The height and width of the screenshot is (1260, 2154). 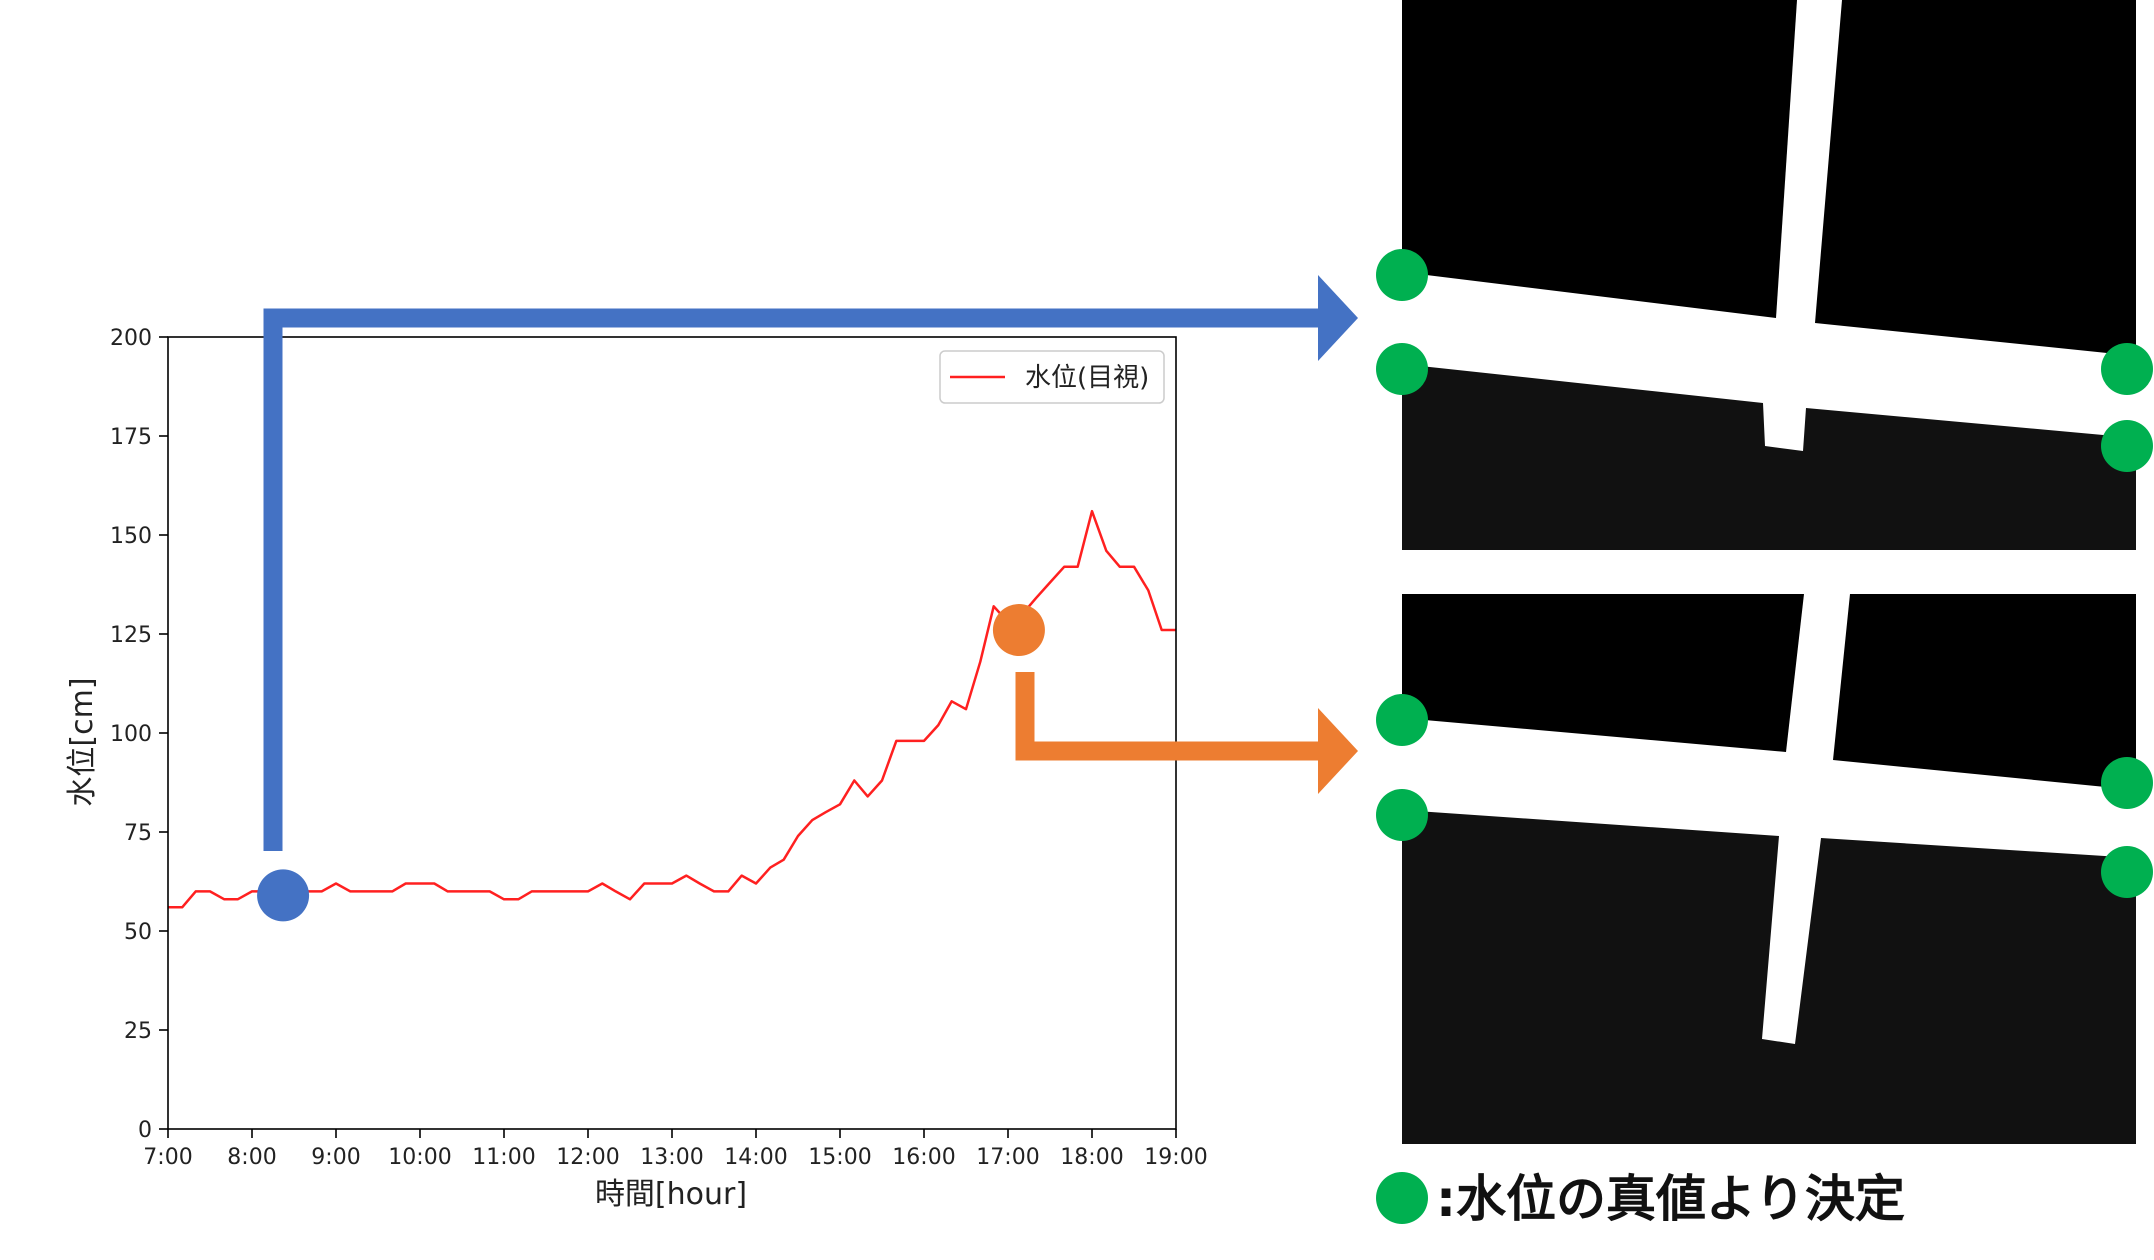 What do you see at coordinates (1599, 159) in the screenshot?
I see `panel-top-block-upper-left` at bounding box center [1599, 159].